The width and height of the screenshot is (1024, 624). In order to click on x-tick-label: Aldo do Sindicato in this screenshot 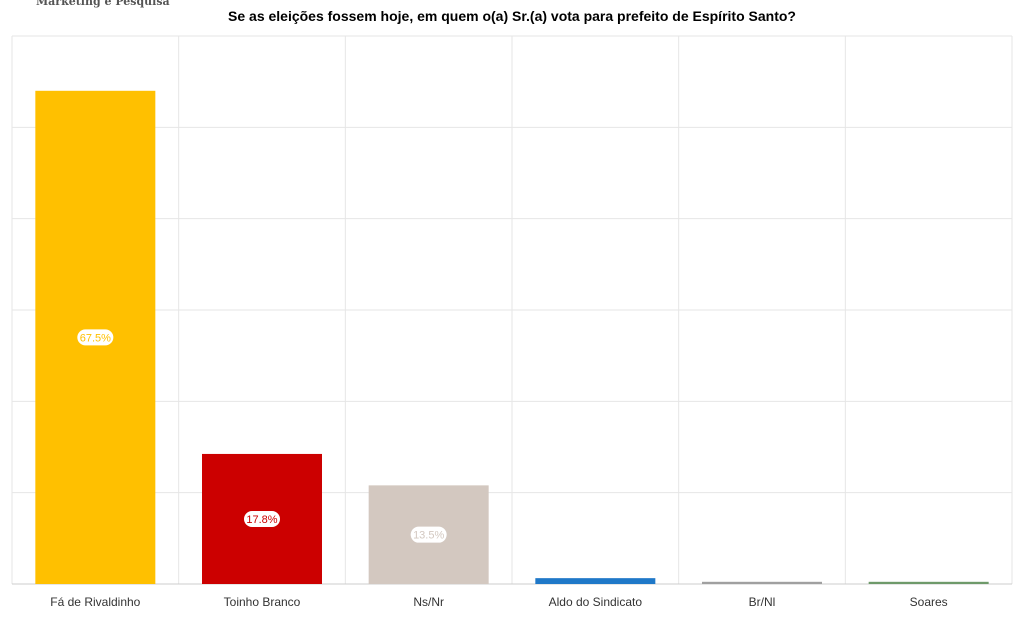, I will do `click(596, 602)`.